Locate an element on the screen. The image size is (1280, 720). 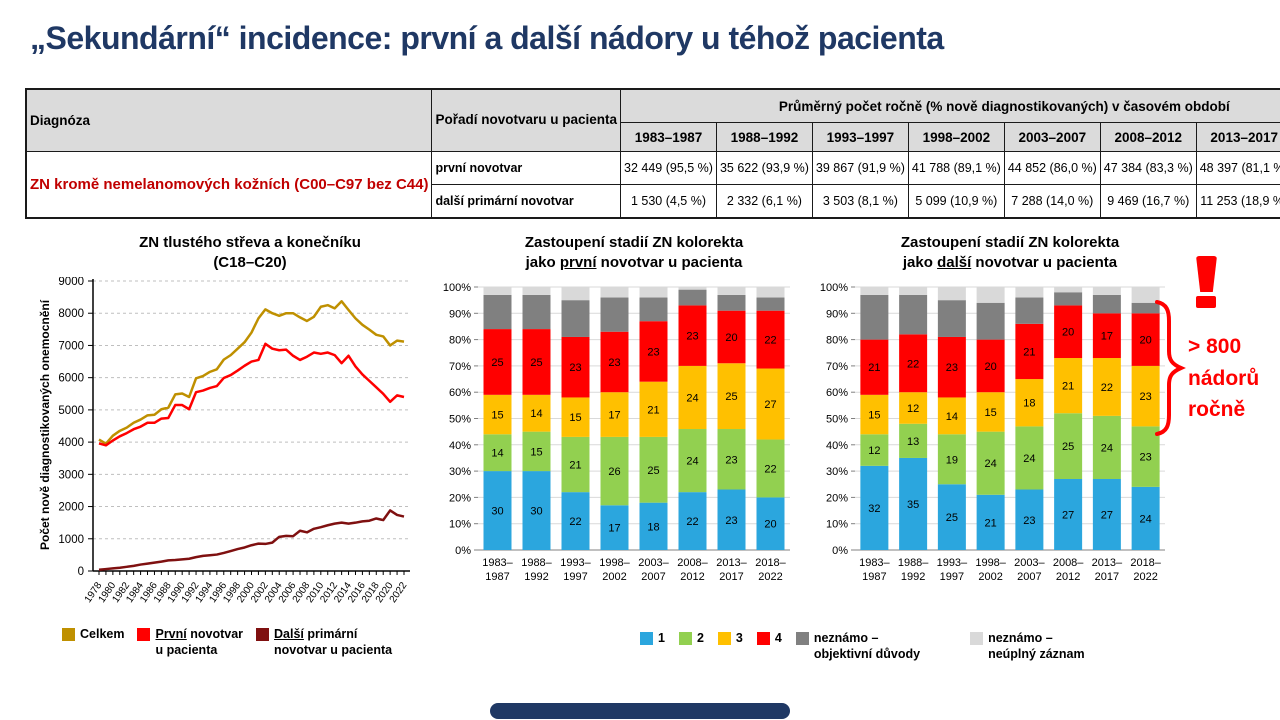
exclamation-dot is located at coordinates (1206, 302).